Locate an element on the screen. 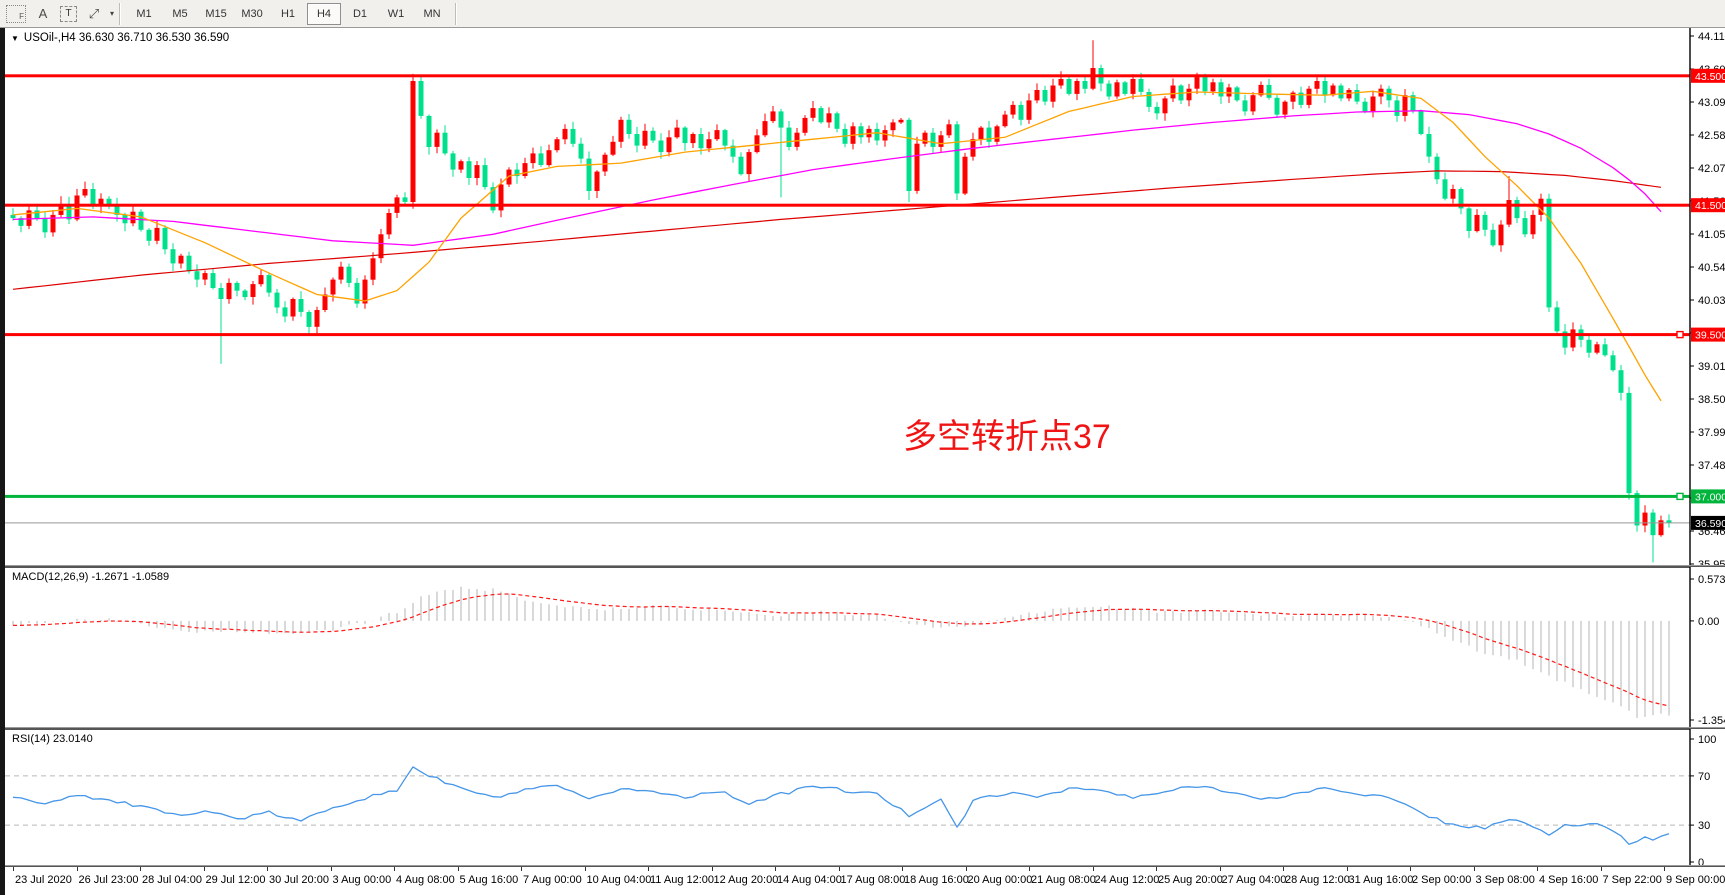 The height and width of the screenshot is (895, 1725). symbol-ohlc-text: USOil-,H4 36.630 36.710 36.530 36.590 is located at coordinates (126, 38).